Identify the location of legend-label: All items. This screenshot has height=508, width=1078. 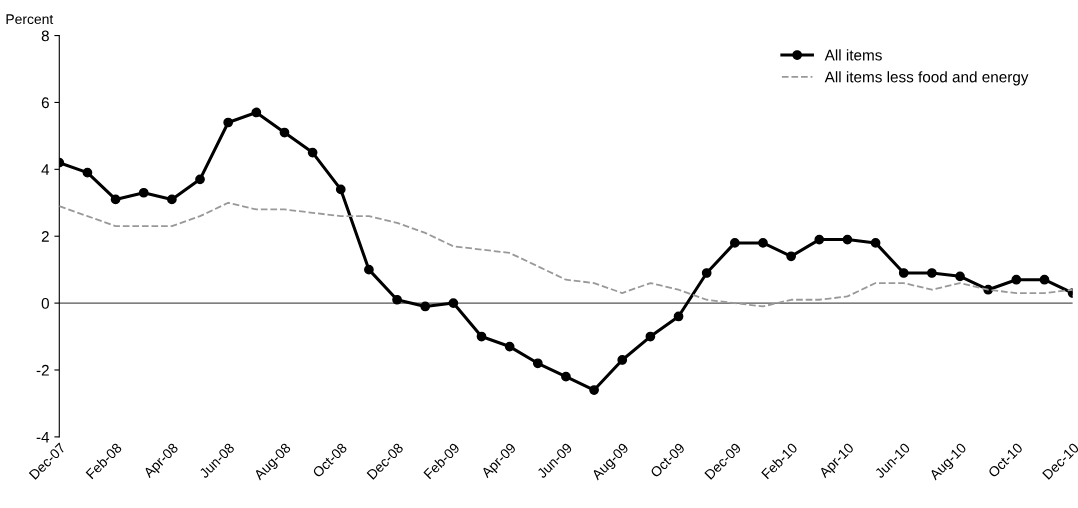
(853, 55).